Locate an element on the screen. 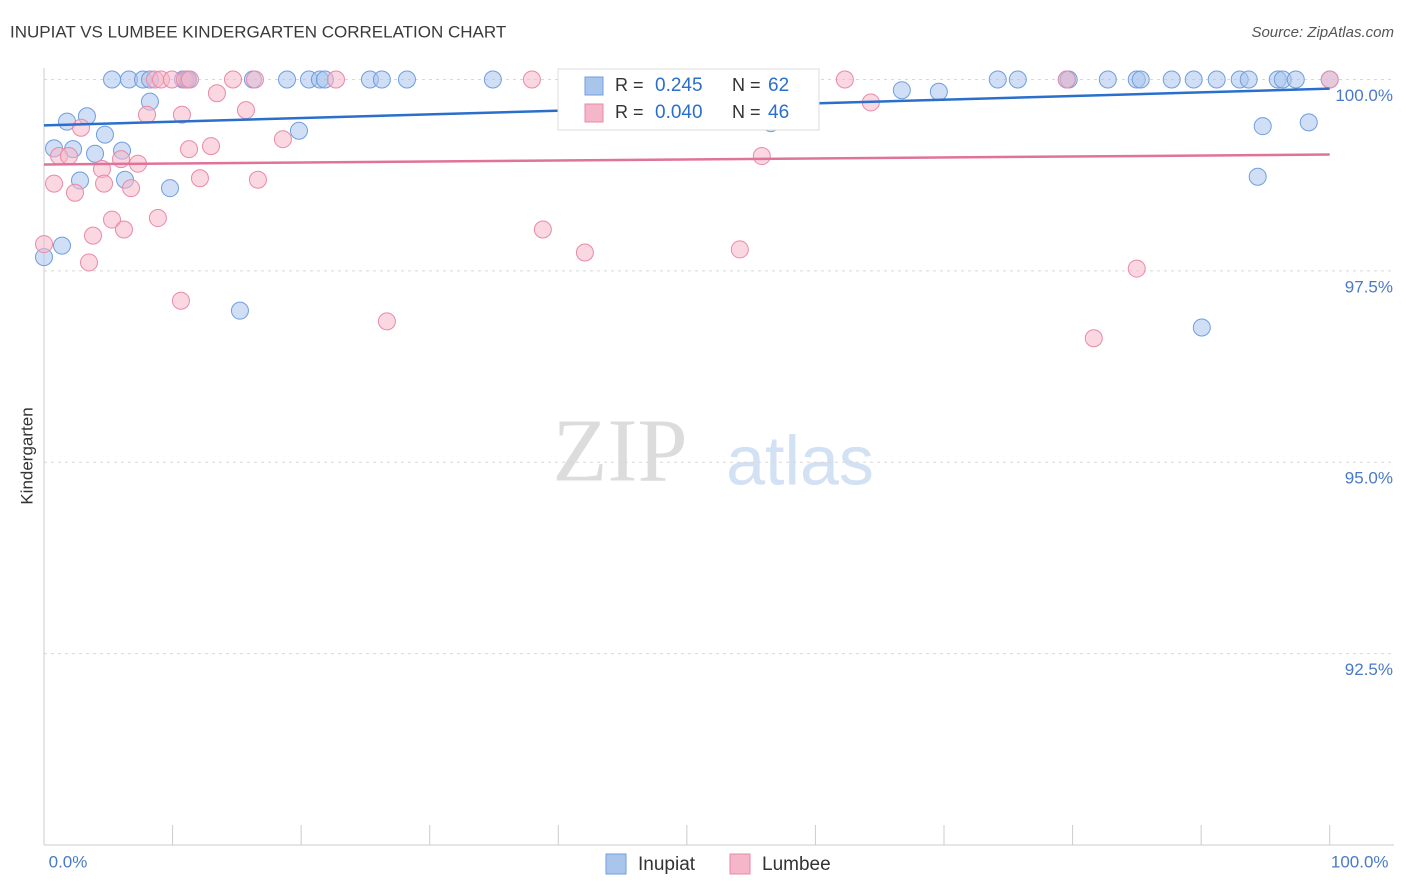 The image size is (1406, 892). y-tick-label: 92.5% is located at coordinates (1369, 669).